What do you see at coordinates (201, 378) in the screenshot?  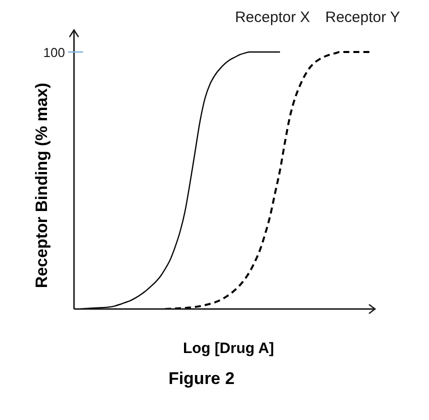 I see `caption: Figure 2` at bounding box center [201, 378].